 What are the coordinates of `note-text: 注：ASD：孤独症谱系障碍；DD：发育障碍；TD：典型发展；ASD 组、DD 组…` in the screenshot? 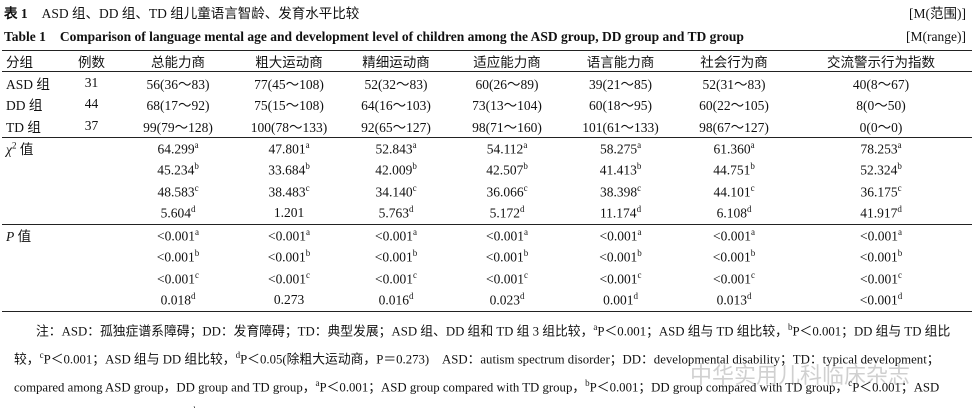 It's located at (315, 331).